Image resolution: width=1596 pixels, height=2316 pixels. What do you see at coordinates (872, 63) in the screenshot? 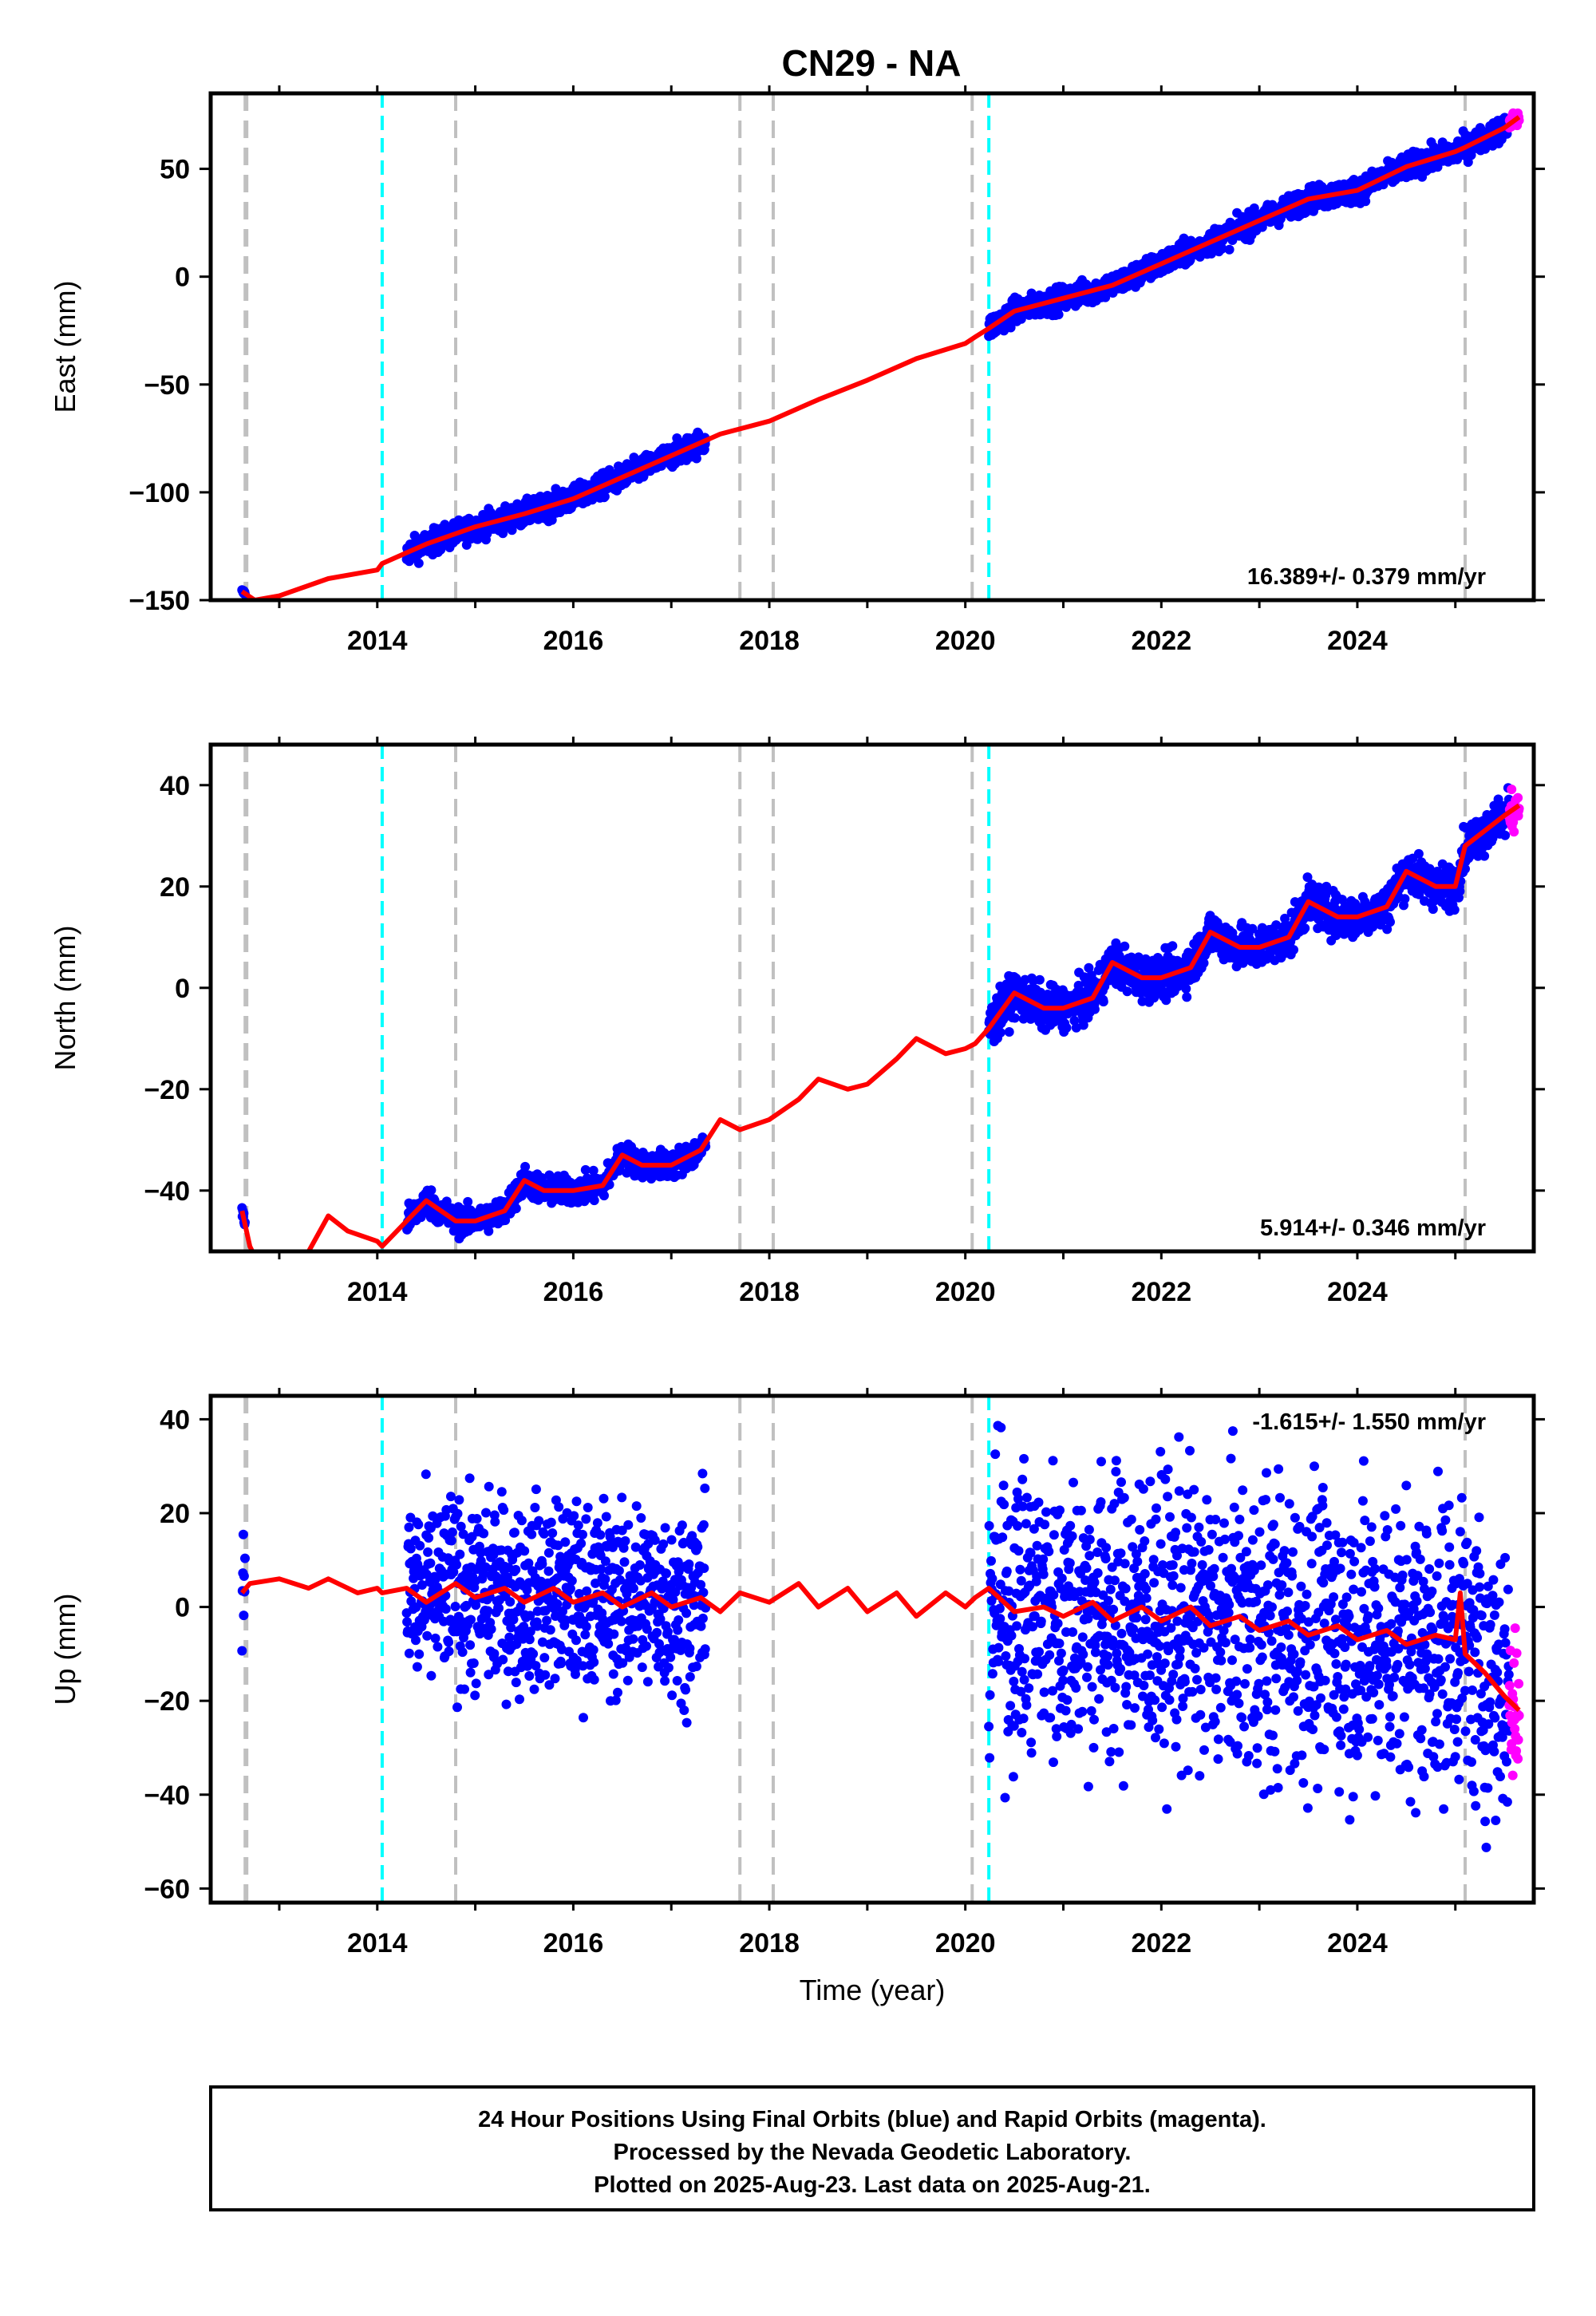
I see `chart-title: CN29 - NA` at bounding box center [872, 63].